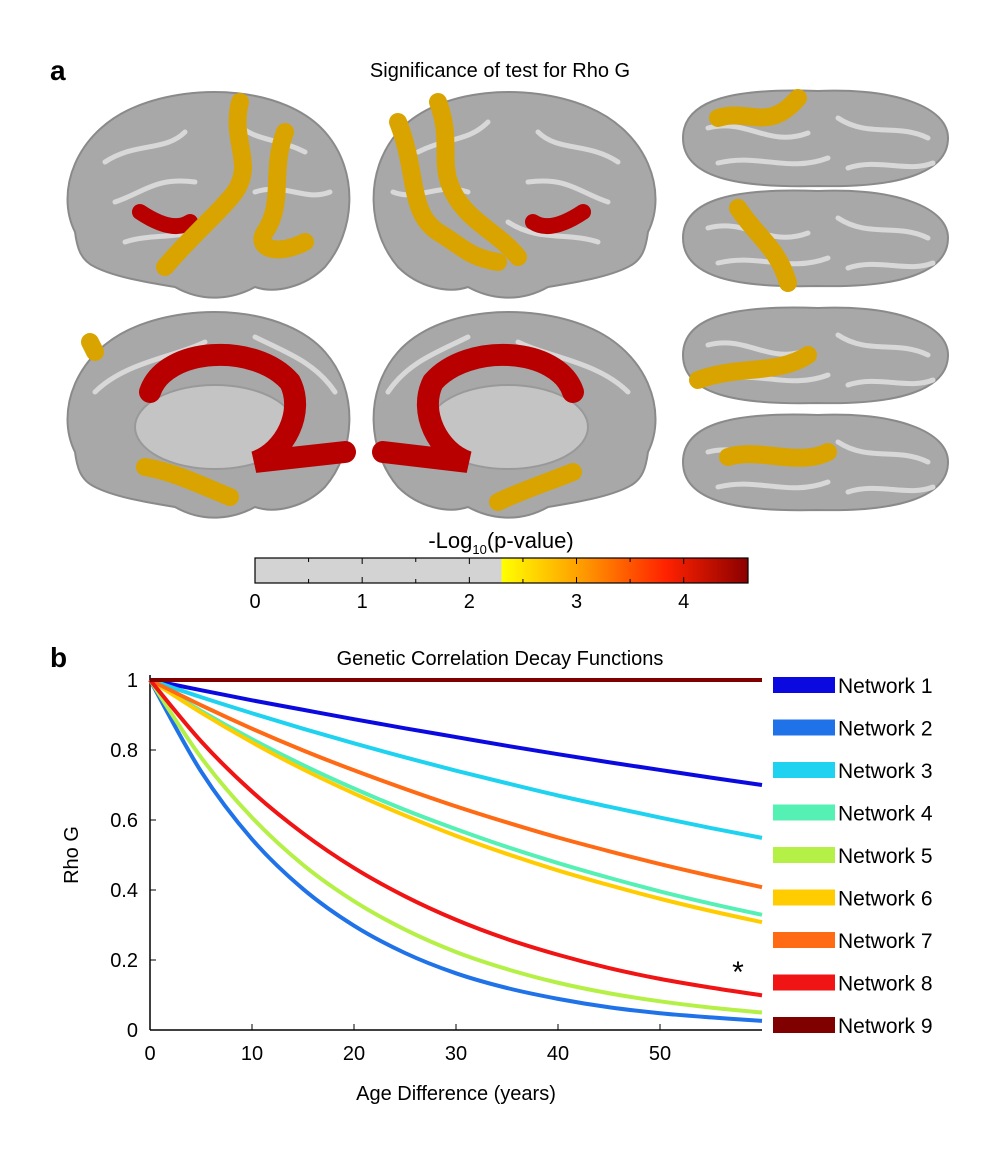 The image size is (1003, 1160). Describe the element at coordinates (469, 602) in the screenshot. I see `x-tick-label: 2` at that location.